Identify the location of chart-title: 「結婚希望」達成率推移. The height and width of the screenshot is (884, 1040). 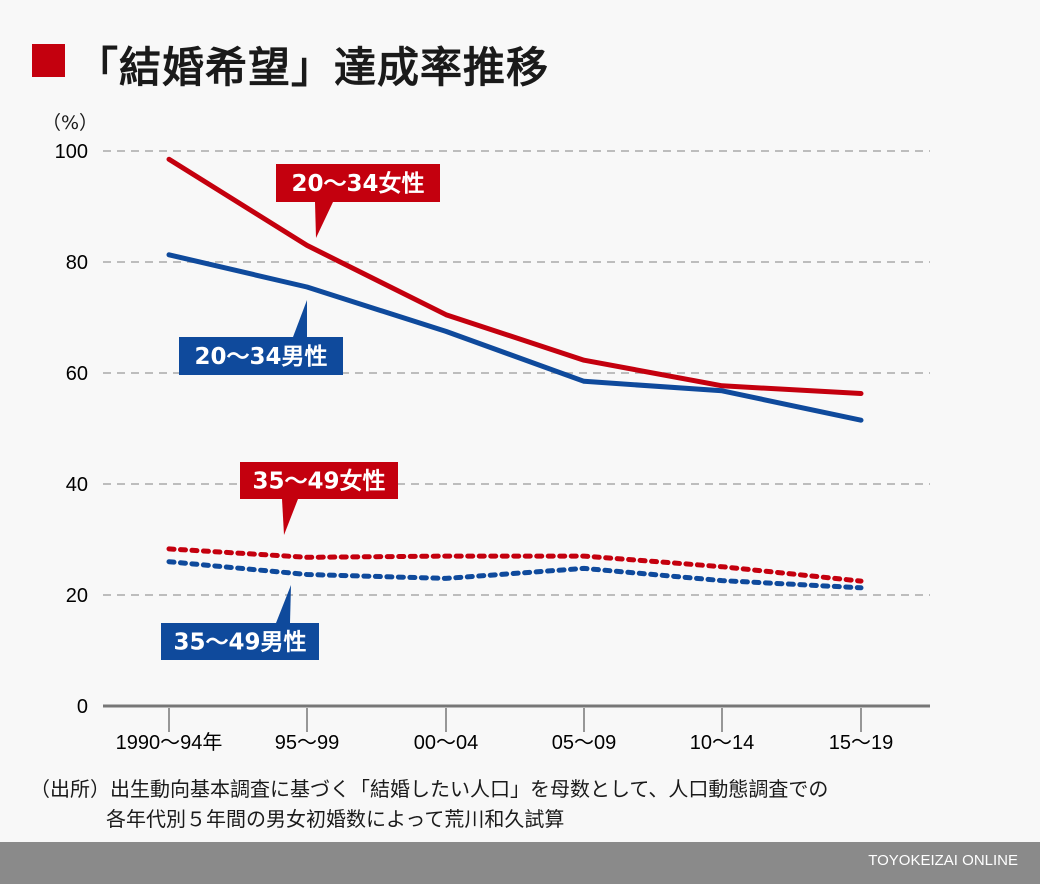
(313, 67).